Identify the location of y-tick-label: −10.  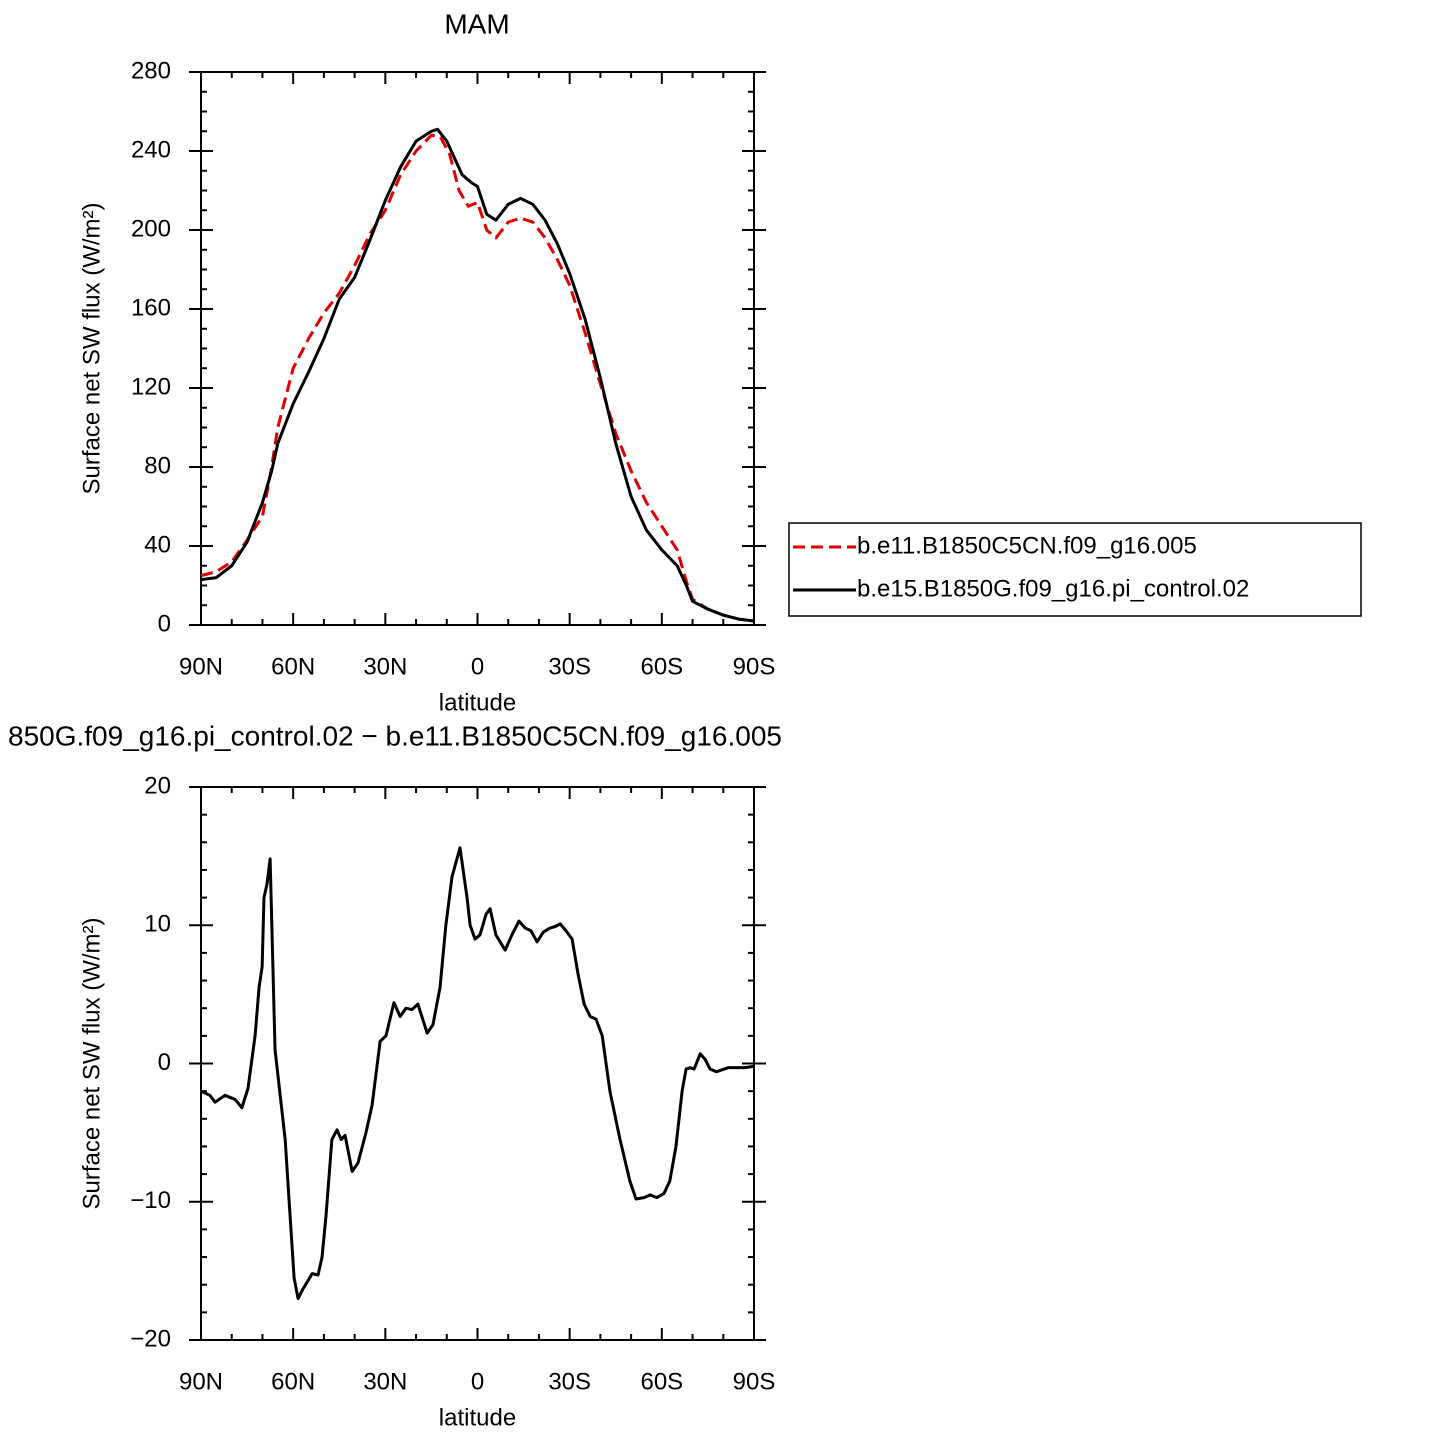
(150, 1200).